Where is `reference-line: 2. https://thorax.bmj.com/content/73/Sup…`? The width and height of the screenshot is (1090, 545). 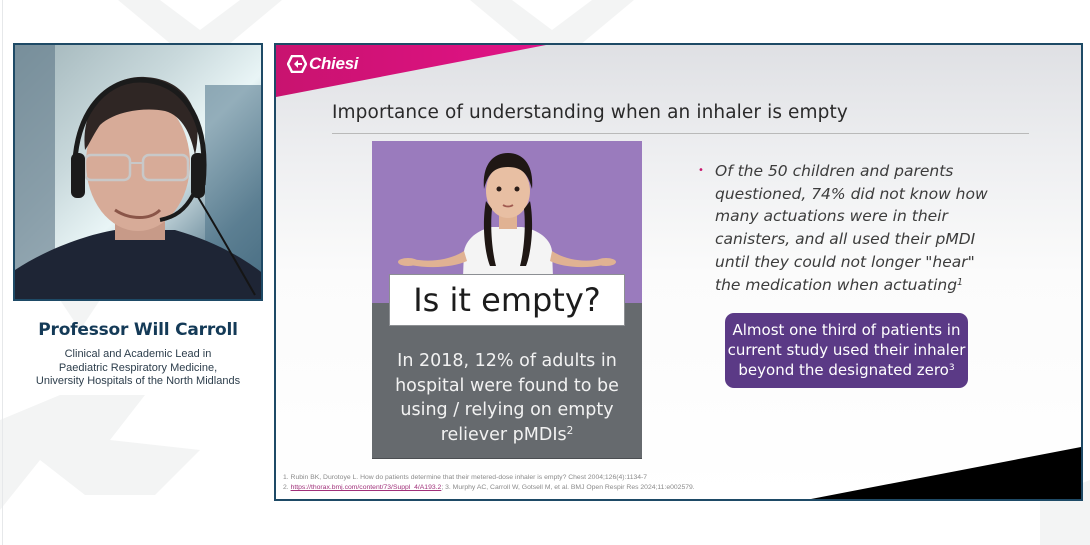 reference-line: 2. https://thorax.bmj.com/content/73/Sup… is located at coordinates (563, 488).